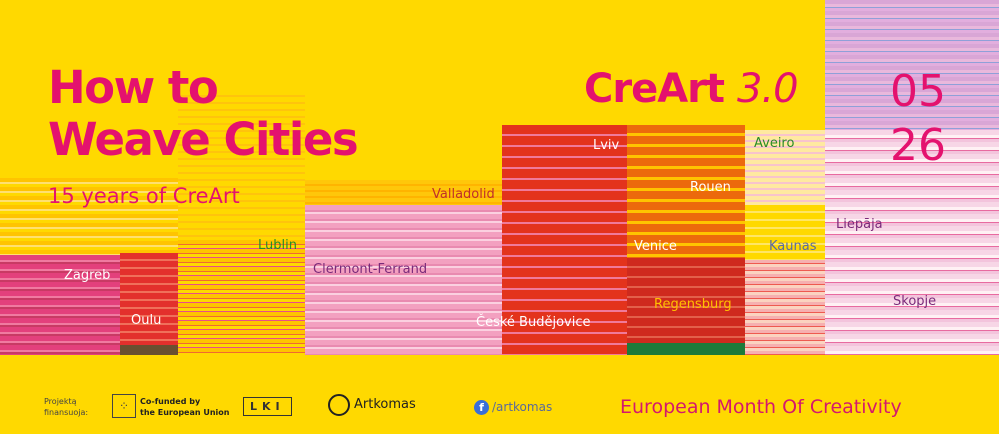 The image size is (999, 434). What do you see at coordinates (203, 139) in the screenshot?
I see `title-line-2: Weave Cities` at bounding box center [203, 139].